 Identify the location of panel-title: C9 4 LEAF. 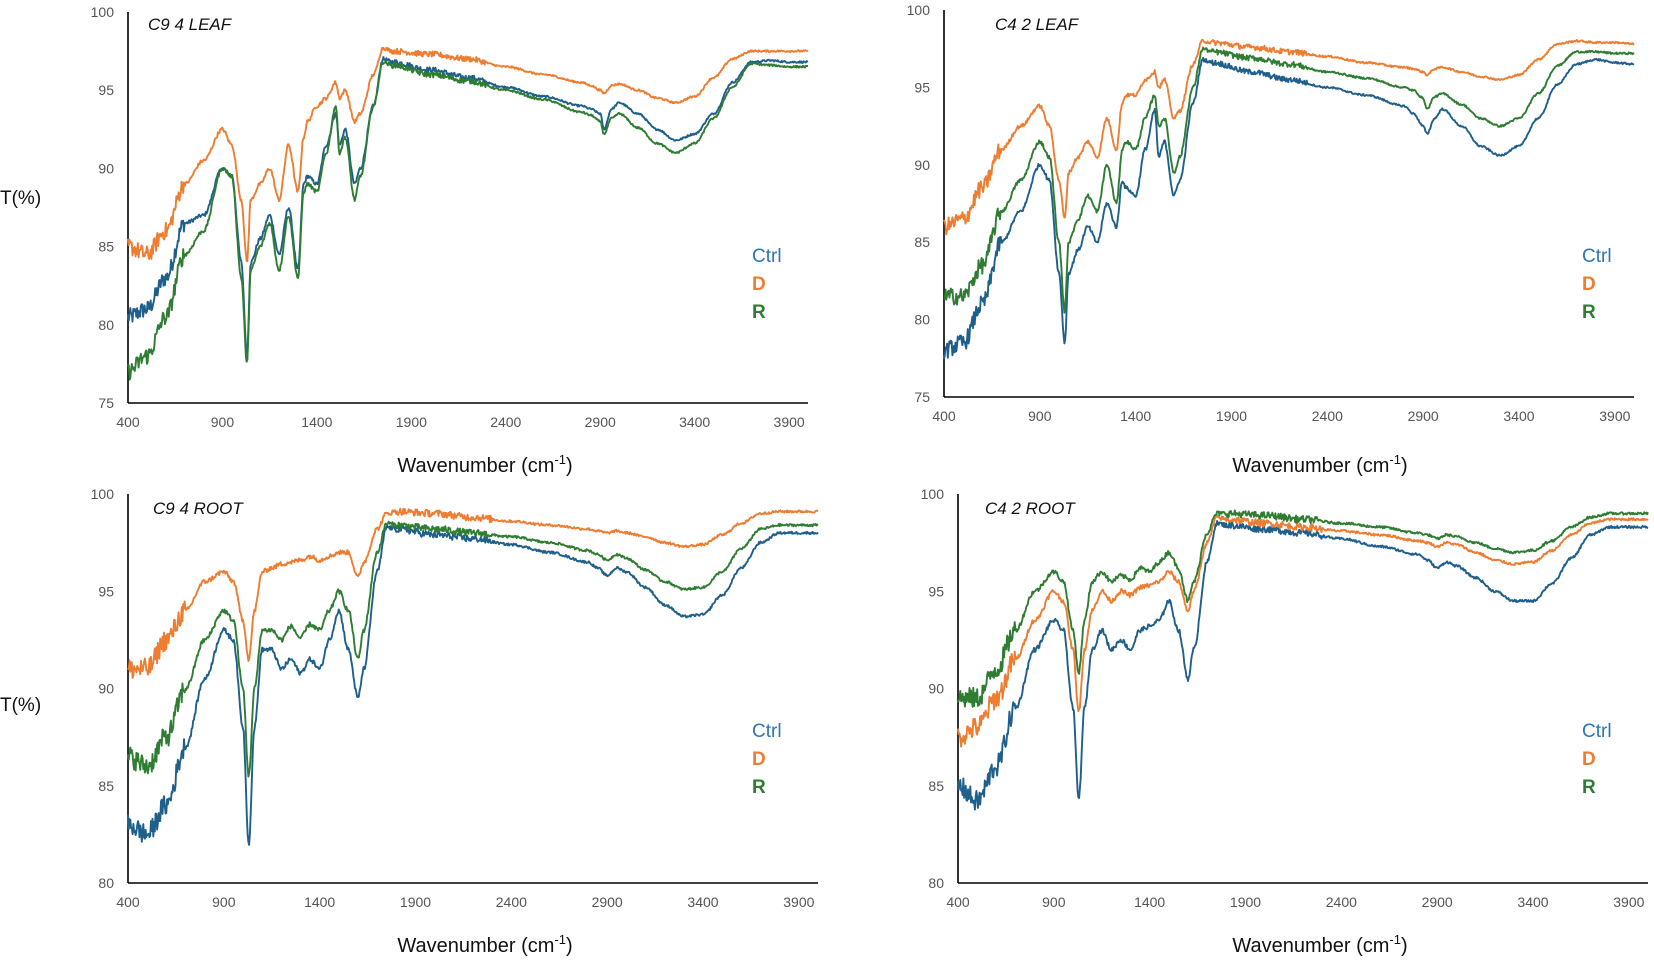
(190, 24).